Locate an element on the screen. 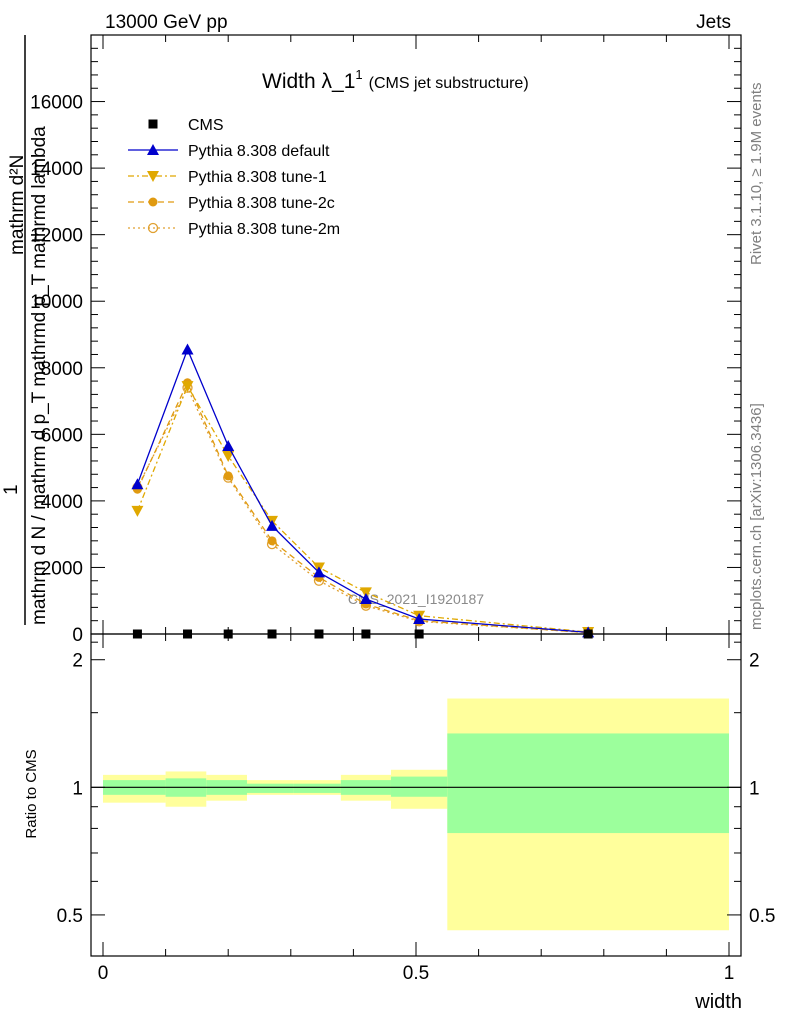 The height and width of the screenshot is (1024, 786). ratio-y-tick-label-right: 1 is located at coordinates (754, 788).